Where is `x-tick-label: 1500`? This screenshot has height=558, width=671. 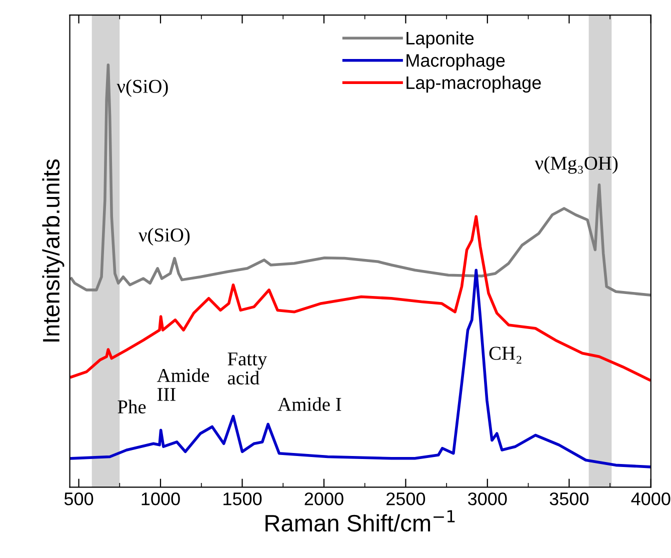
x-tick-label: 1500 is located at coordinates (243, 499).